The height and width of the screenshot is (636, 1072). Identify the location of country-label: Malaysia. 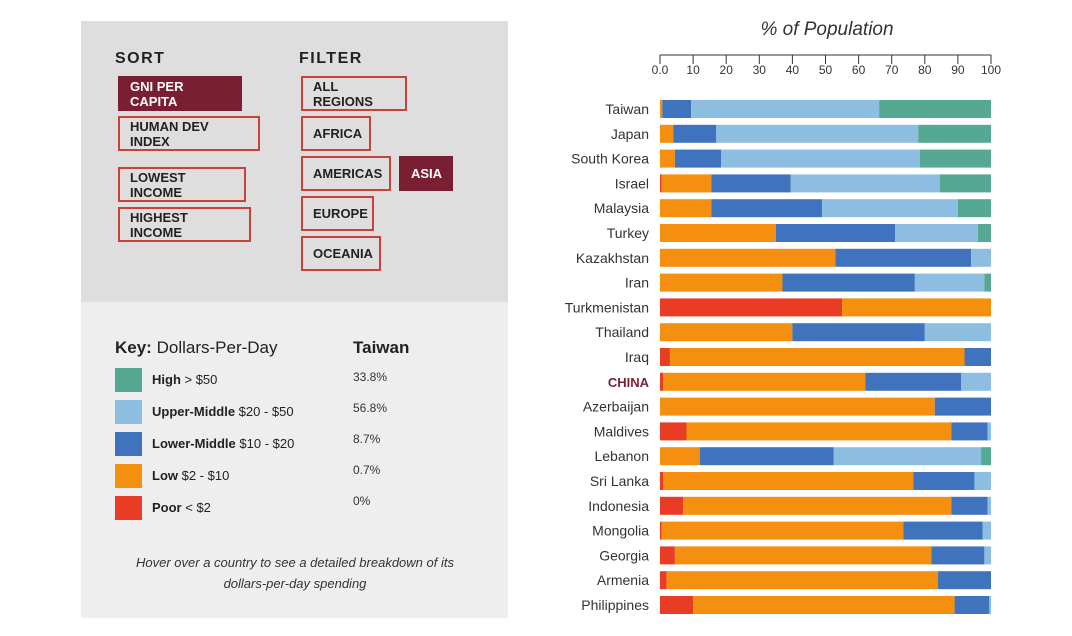
(621, 208).